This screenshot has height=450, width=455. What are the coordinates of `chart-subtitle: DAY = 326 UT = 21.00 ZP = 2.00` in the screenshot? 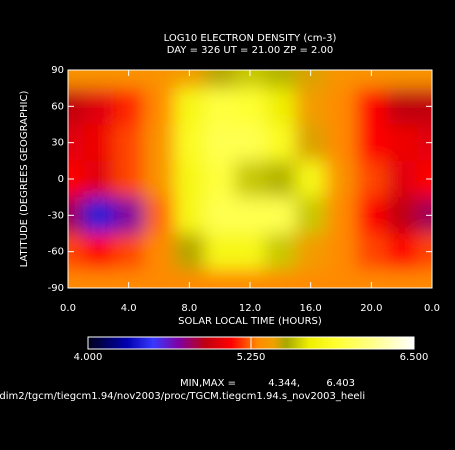 It's located at (250, 50).